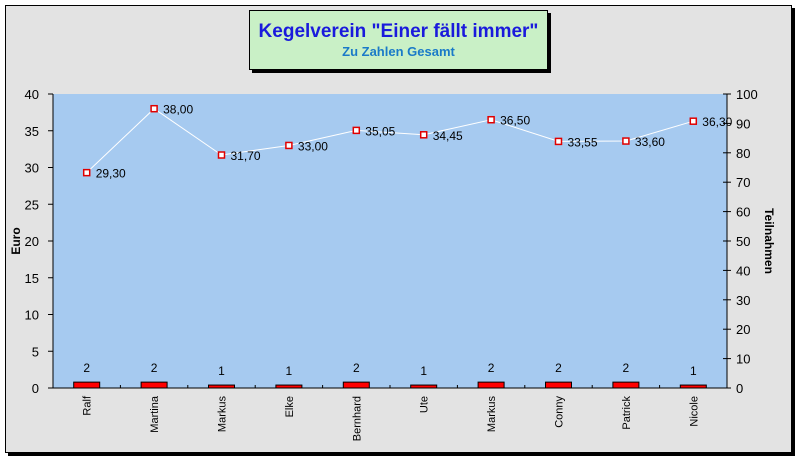 The width and height of the screenshot is (800, 460). What do you see at coordinates (743, 182) in the screenshot?
I see `right-tick-label: 70` at bounding box center [743, 182].